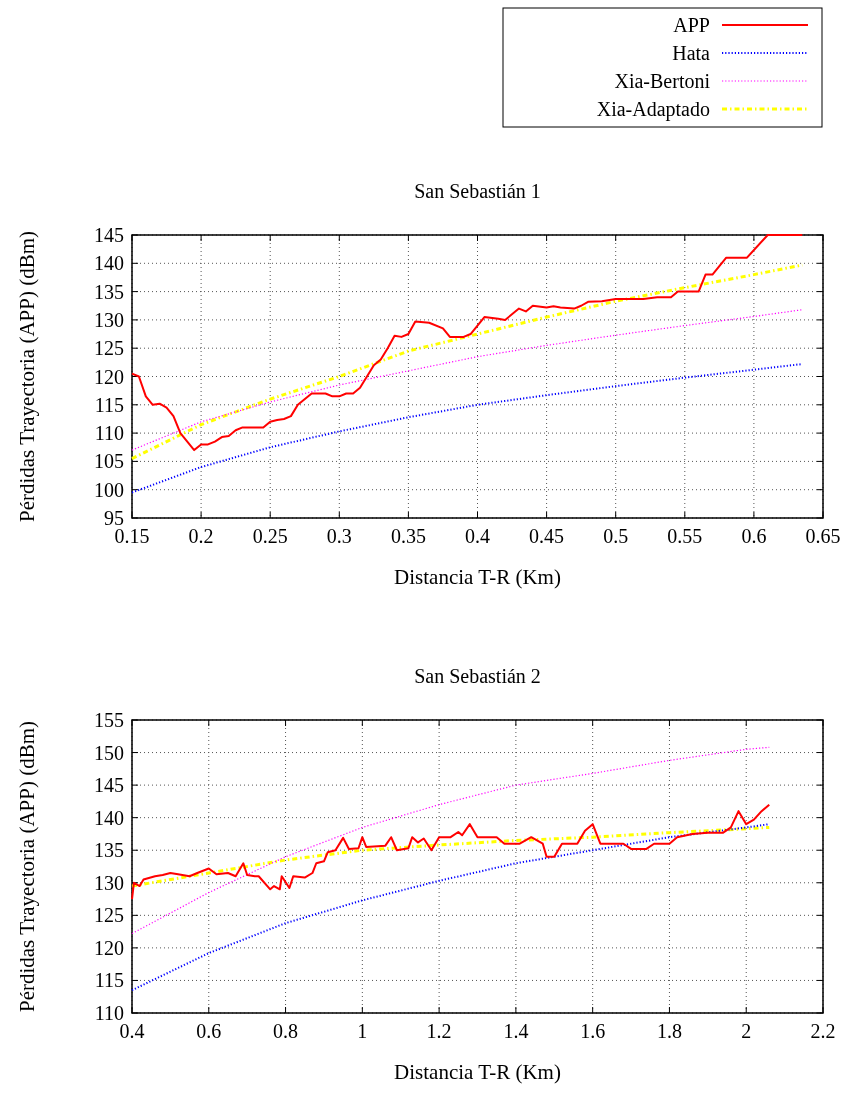 The width and height of the screenshot is (850, 1104). What do you see at coordinates (547, 536) in the screenshot?
I see `x-tick-label: 0.45` at bounding box center [547, 536].